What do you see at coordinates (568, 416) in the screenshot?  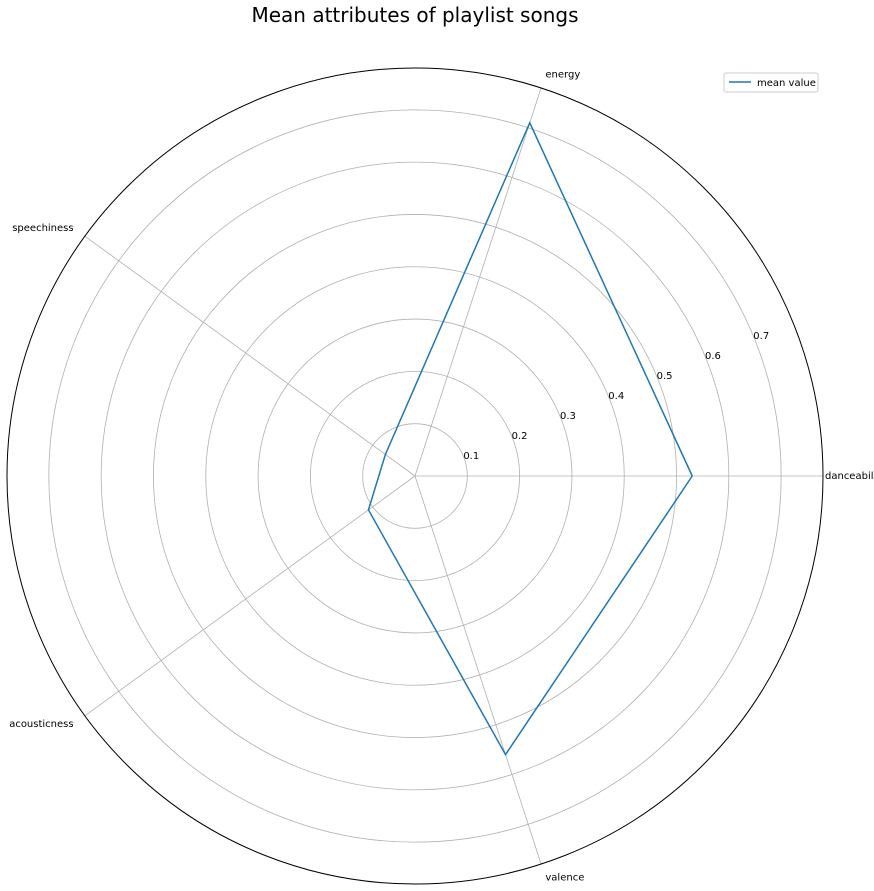 I see `radial-tick-label: 0.3` at bounding box center [568, 416].